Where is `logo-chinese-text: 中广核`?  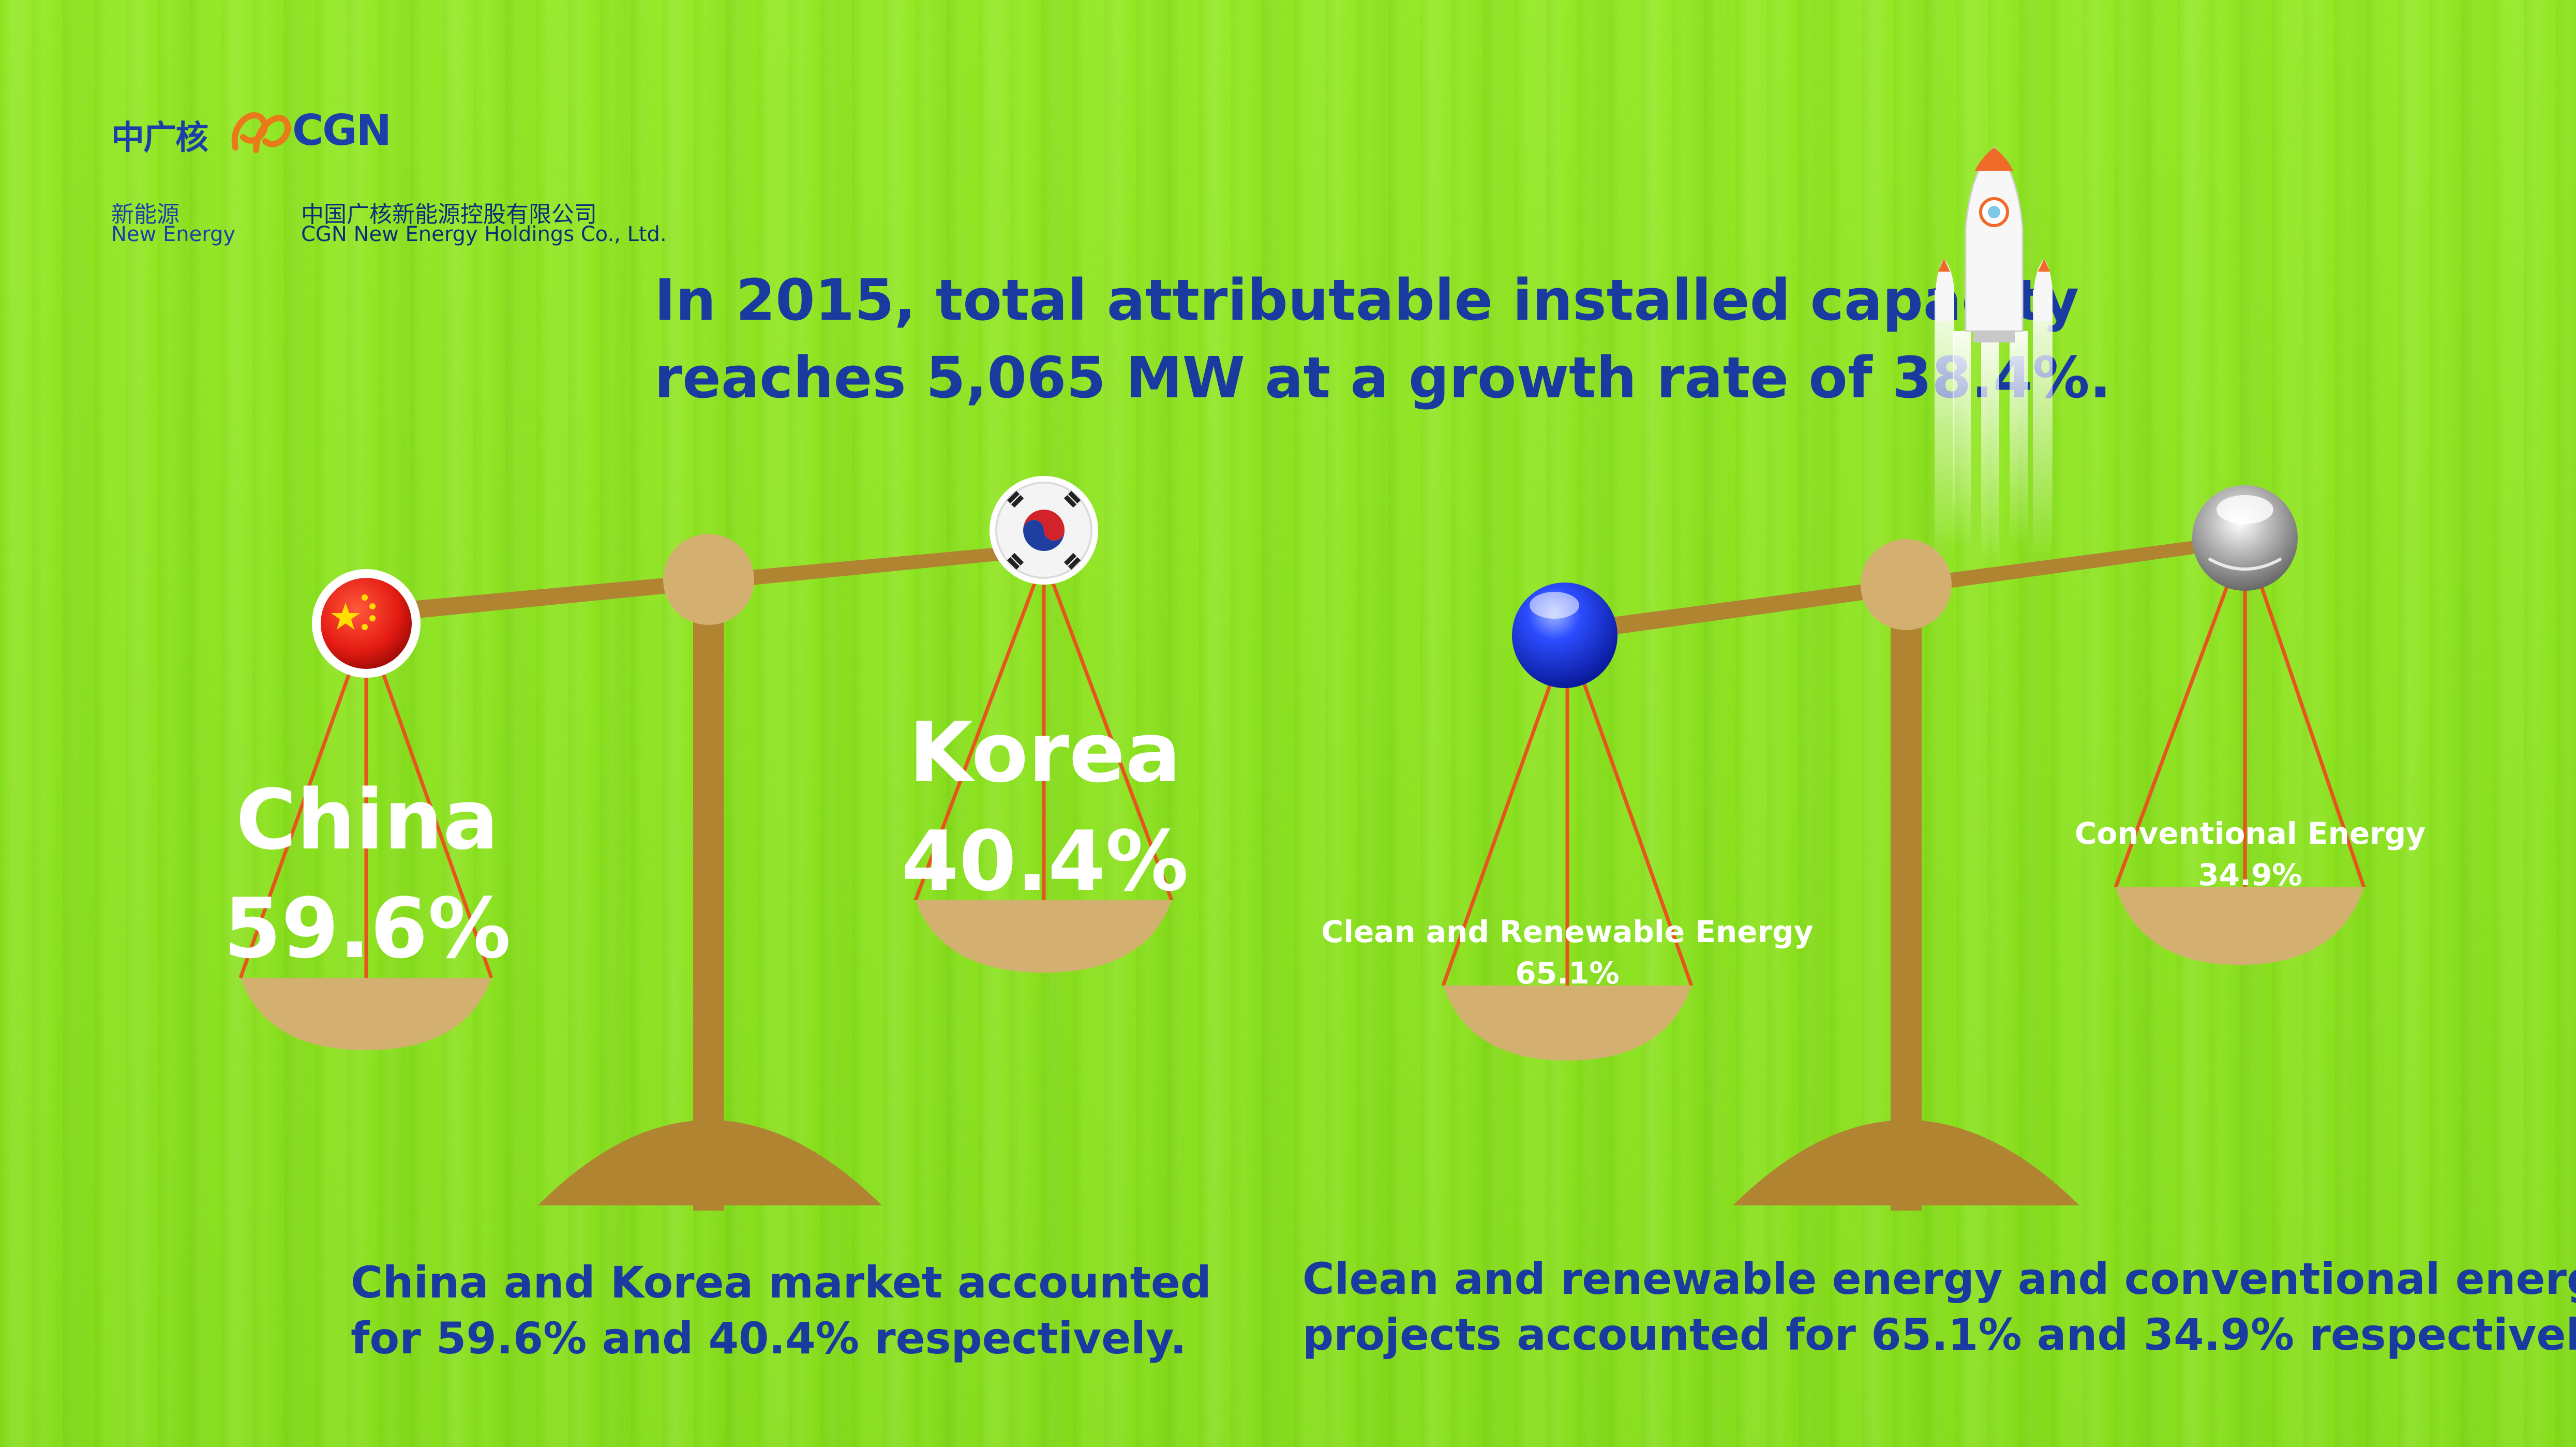
logo-chinese-text: 中广核 is located at coordinates (159, 138).